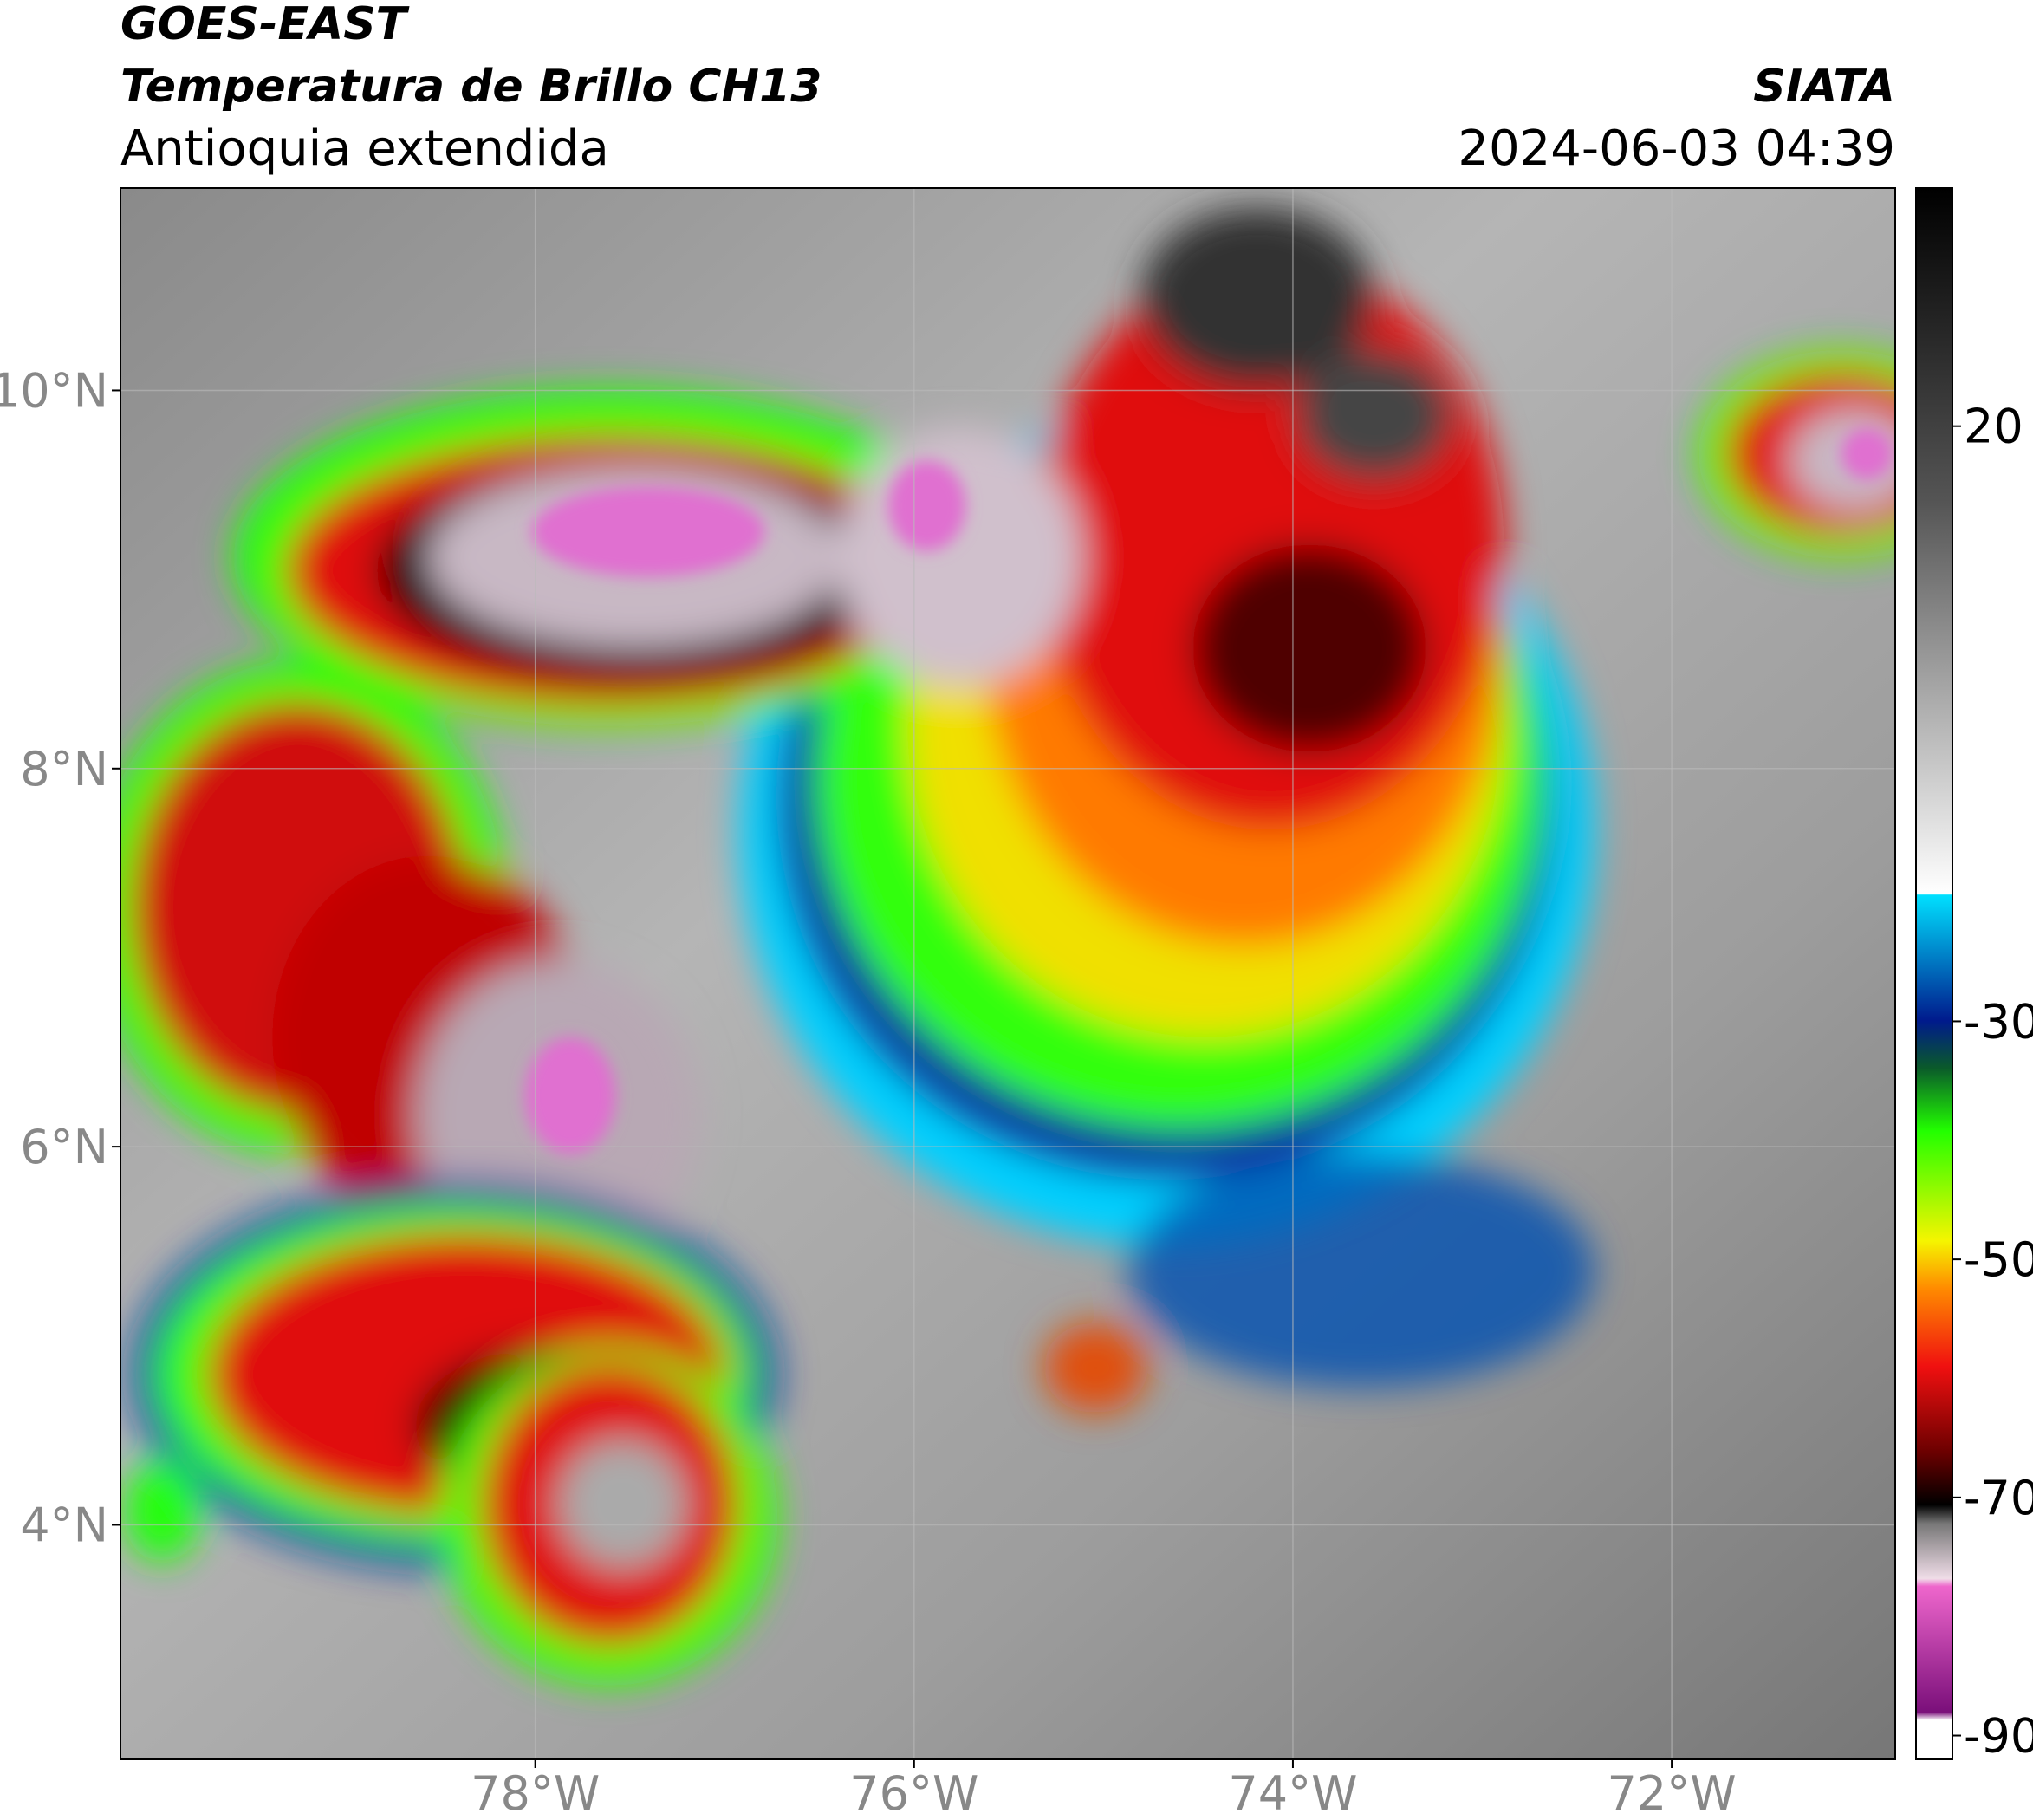  I want to click on colorbar-tick-label: -70, so click(1998, 1498).